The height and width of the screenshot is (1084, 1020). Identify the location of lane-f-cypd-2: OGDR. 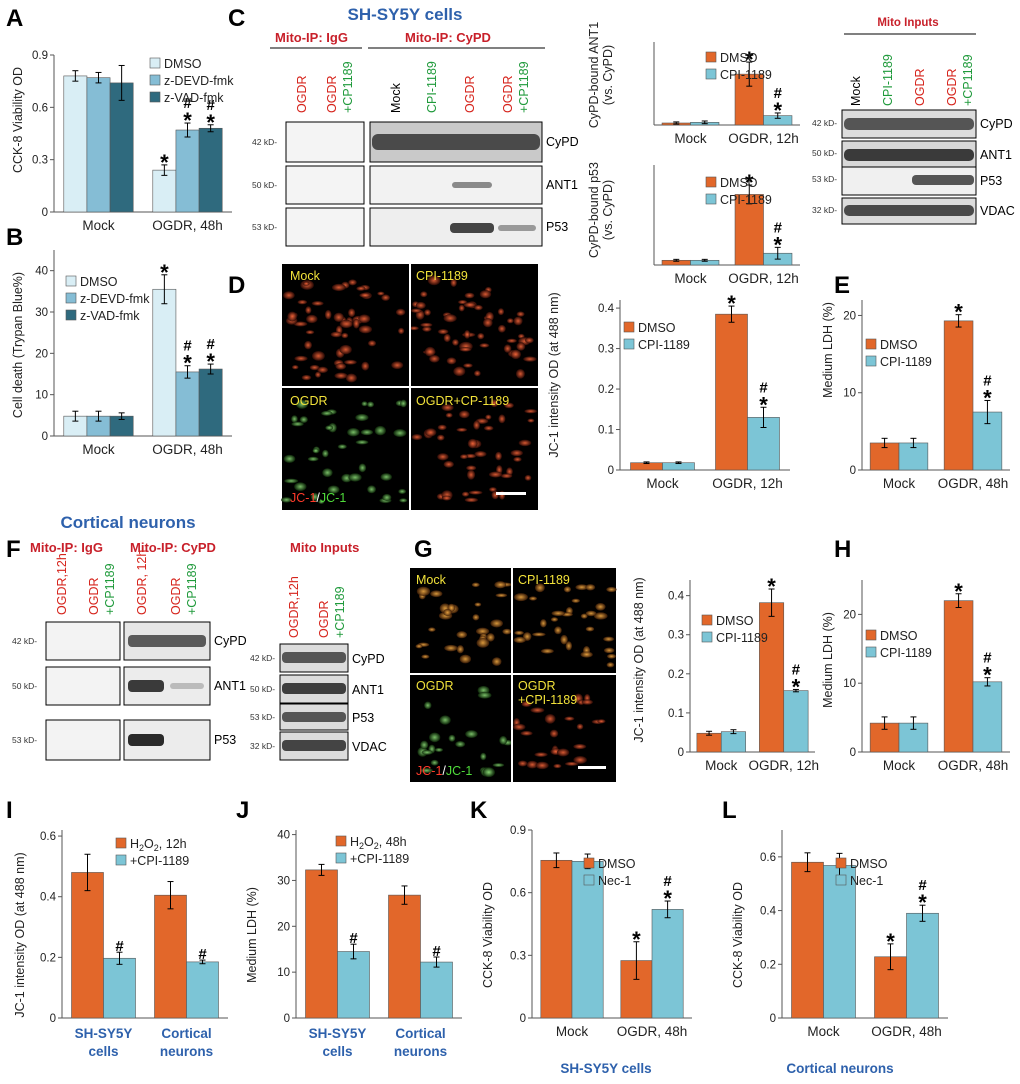
(176, 597).